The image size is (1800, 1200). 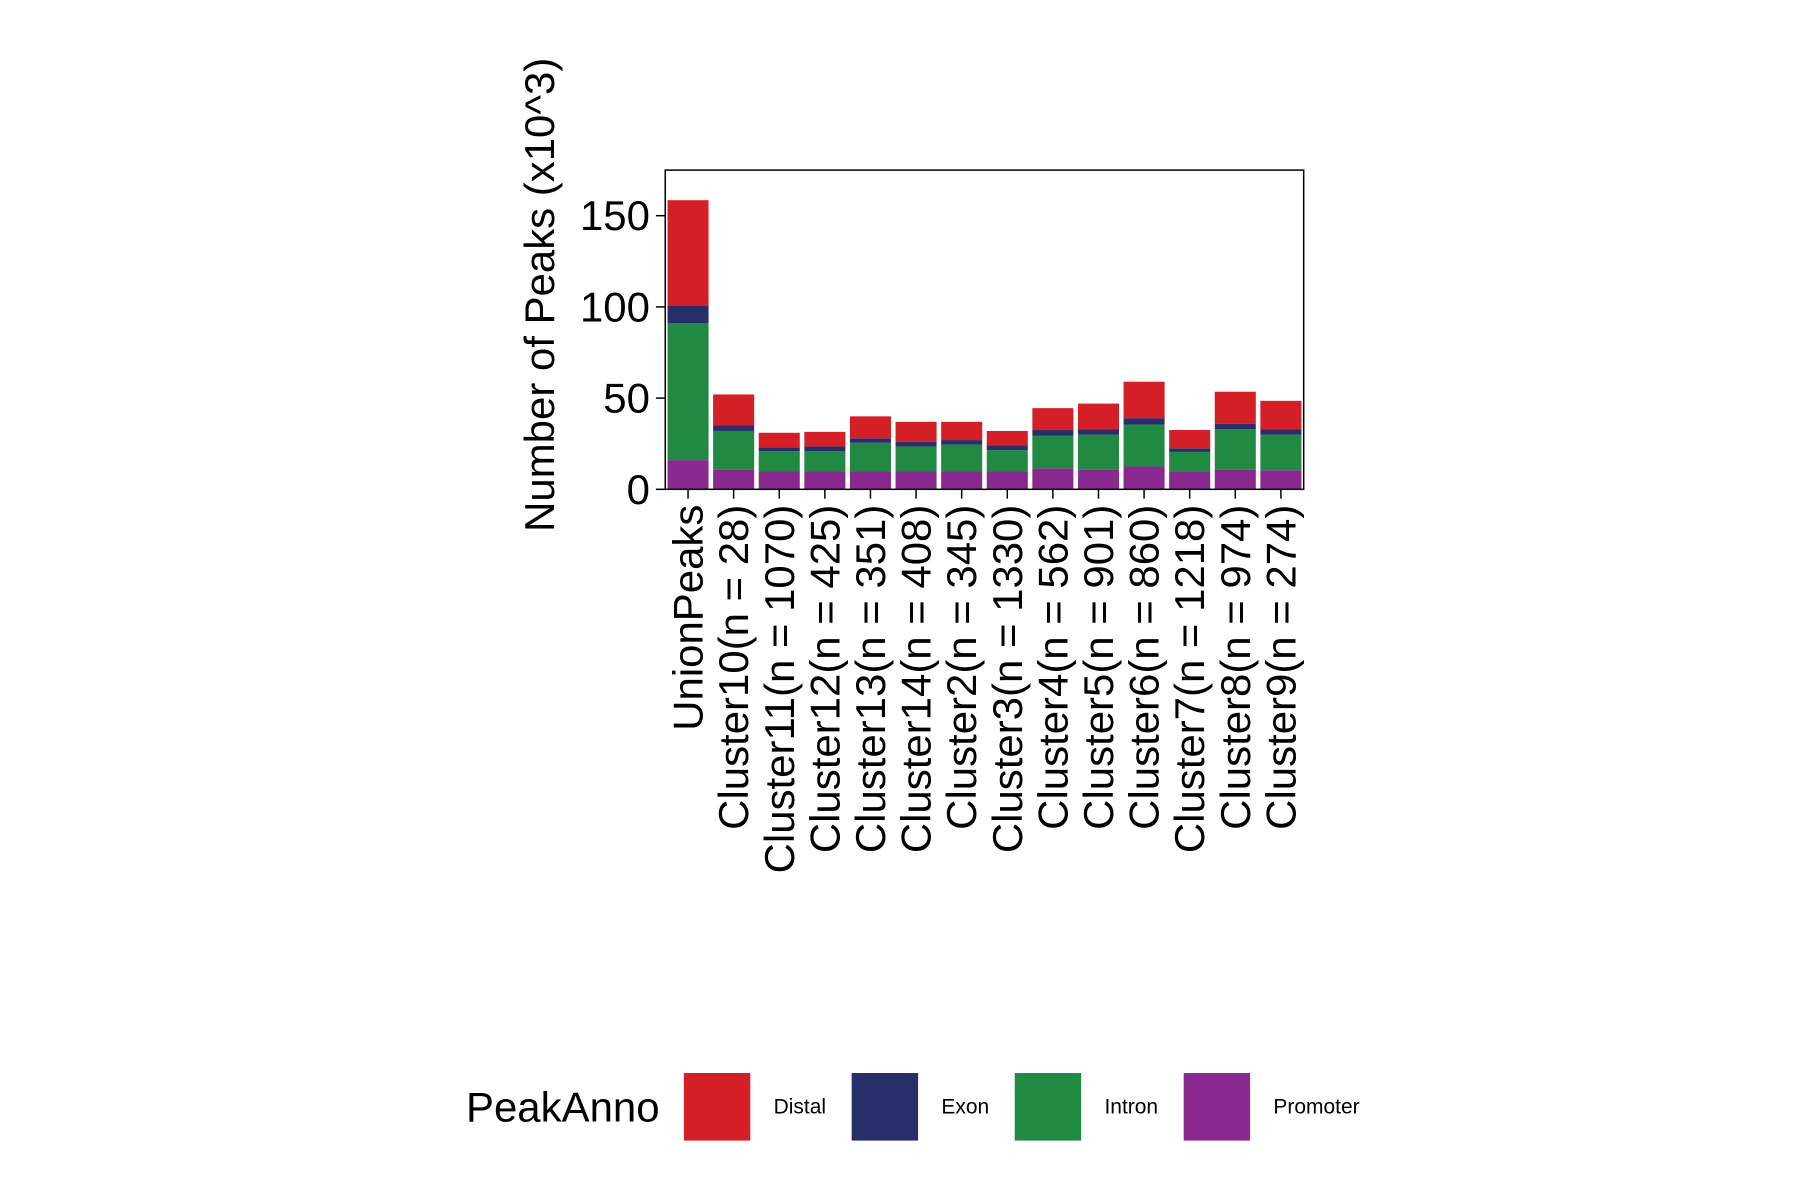 What do you see at coordinates (1189, 679) in the screenshot?
I see `x-tick-label: Cluster7(n = 1218)` at bounding box center [1189, 679].